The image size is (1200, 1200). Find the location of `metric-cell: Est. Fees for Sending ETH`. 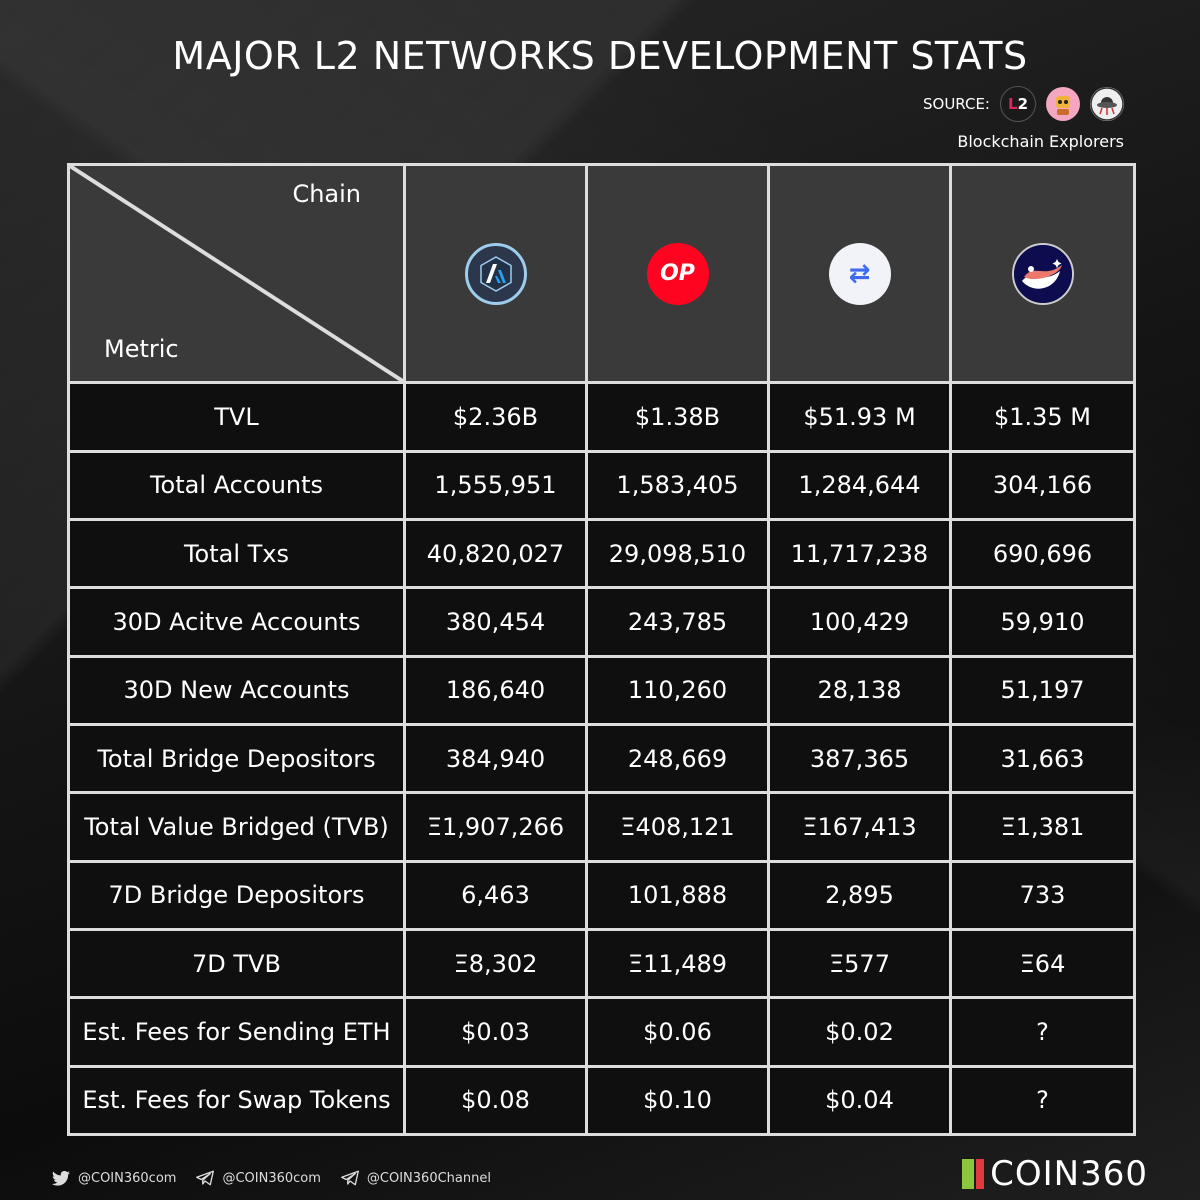

metric-cell: Est. Fees for Sending ETH is located at coordinates (236, 1032).